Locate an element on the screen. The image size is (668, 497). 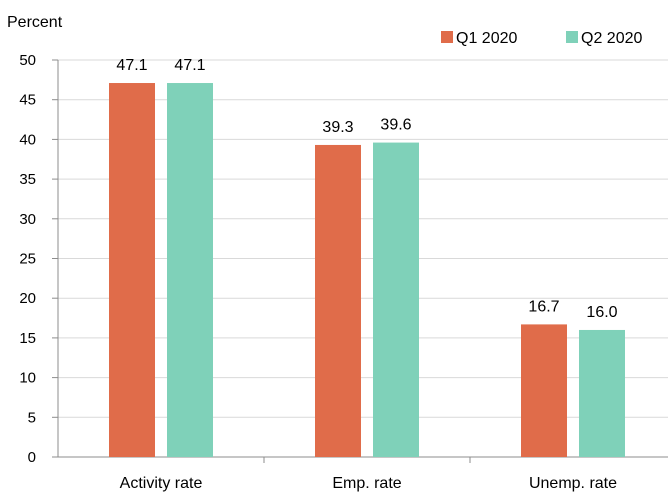
legend-label: Q2 2020 is located at coordinates (611, 38).